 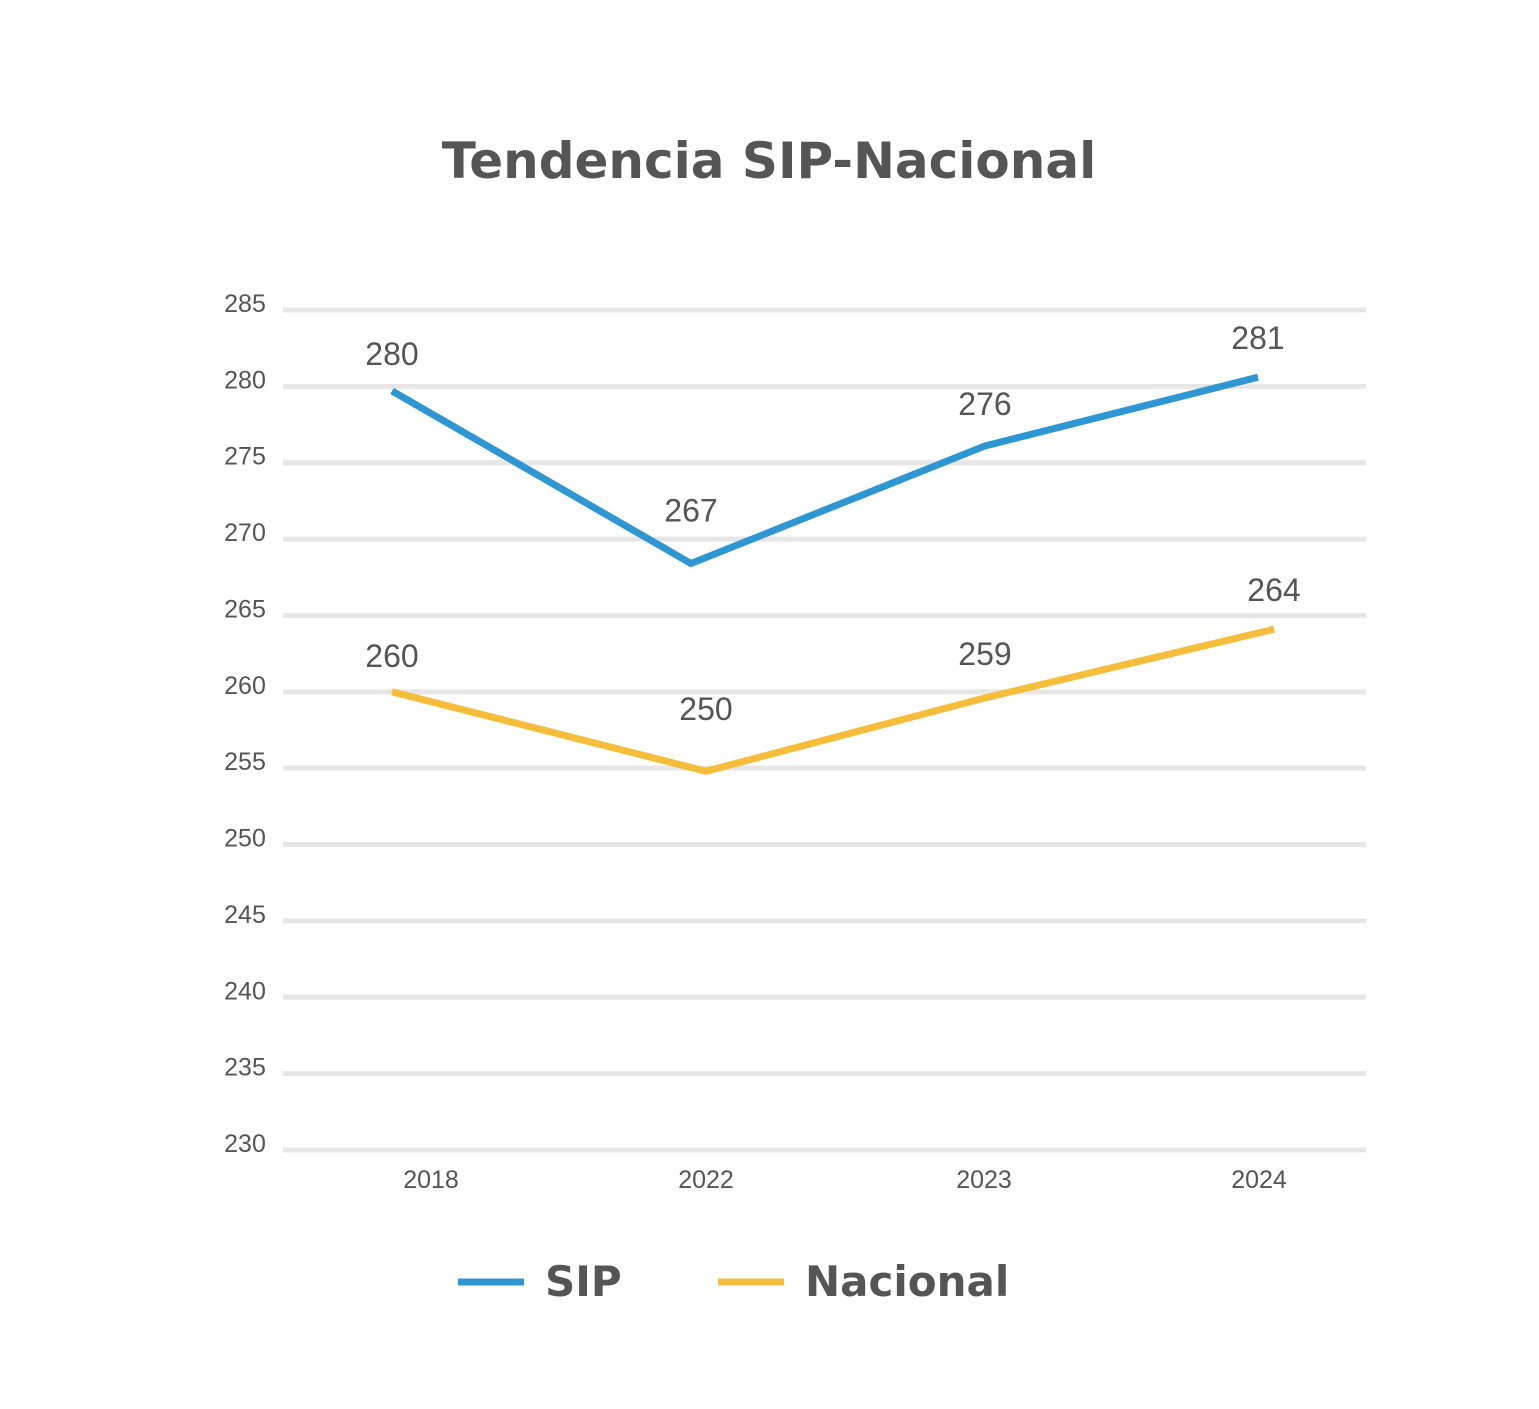 What do you see at coordinates (245, 1068) in the screenshot?
I see `y-tick-label-235: 235` at bounding box center [245, 1068].